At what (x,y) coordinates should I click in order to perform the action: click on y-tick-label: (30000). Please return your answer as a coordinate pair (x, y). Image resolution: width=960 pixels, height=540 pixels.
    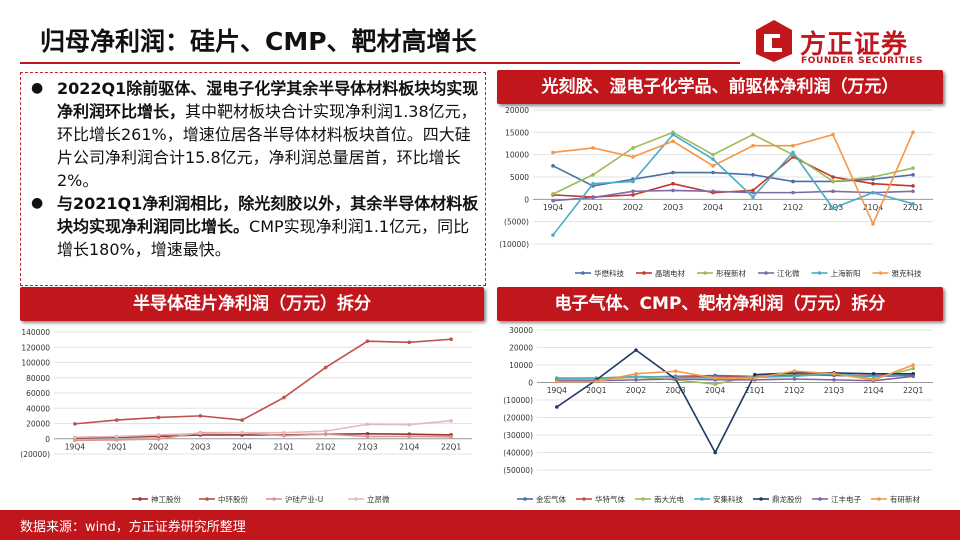
    Looking at the image, I should click on (518, 435).